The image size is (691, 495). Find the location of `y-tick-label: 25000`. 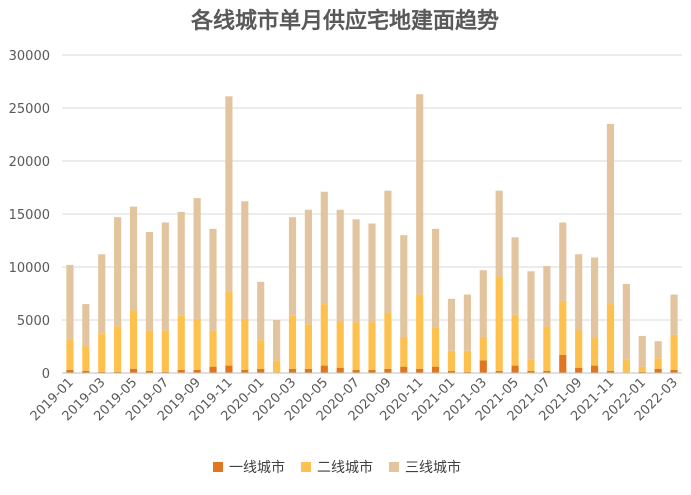

y-tick-label: 25000 is located at coordinates (29, 109).